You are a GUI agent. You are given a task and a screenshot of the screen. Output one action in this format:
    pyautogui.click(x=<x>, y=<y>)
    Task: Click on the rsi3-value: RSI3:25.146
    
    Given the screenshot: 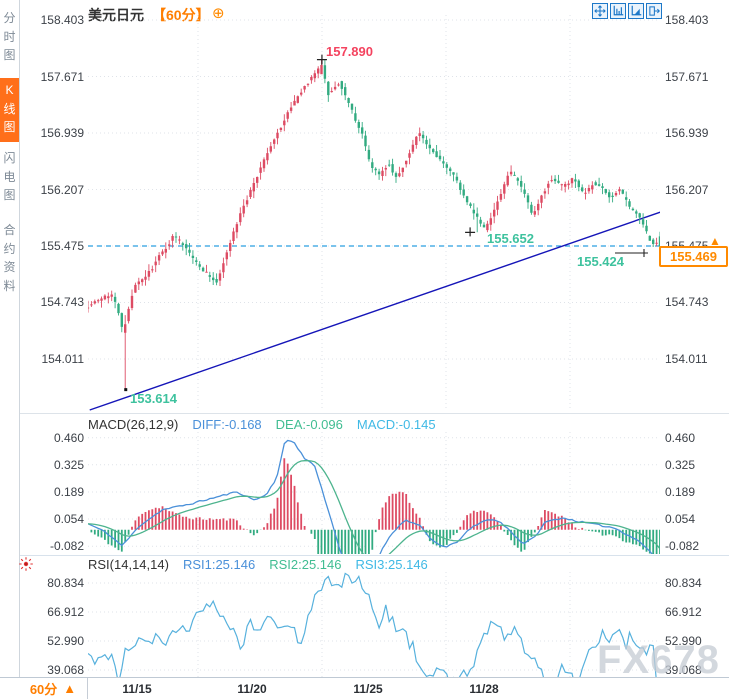 What is the action you would take?
    pyautogui.click(x=391, y=564)
    